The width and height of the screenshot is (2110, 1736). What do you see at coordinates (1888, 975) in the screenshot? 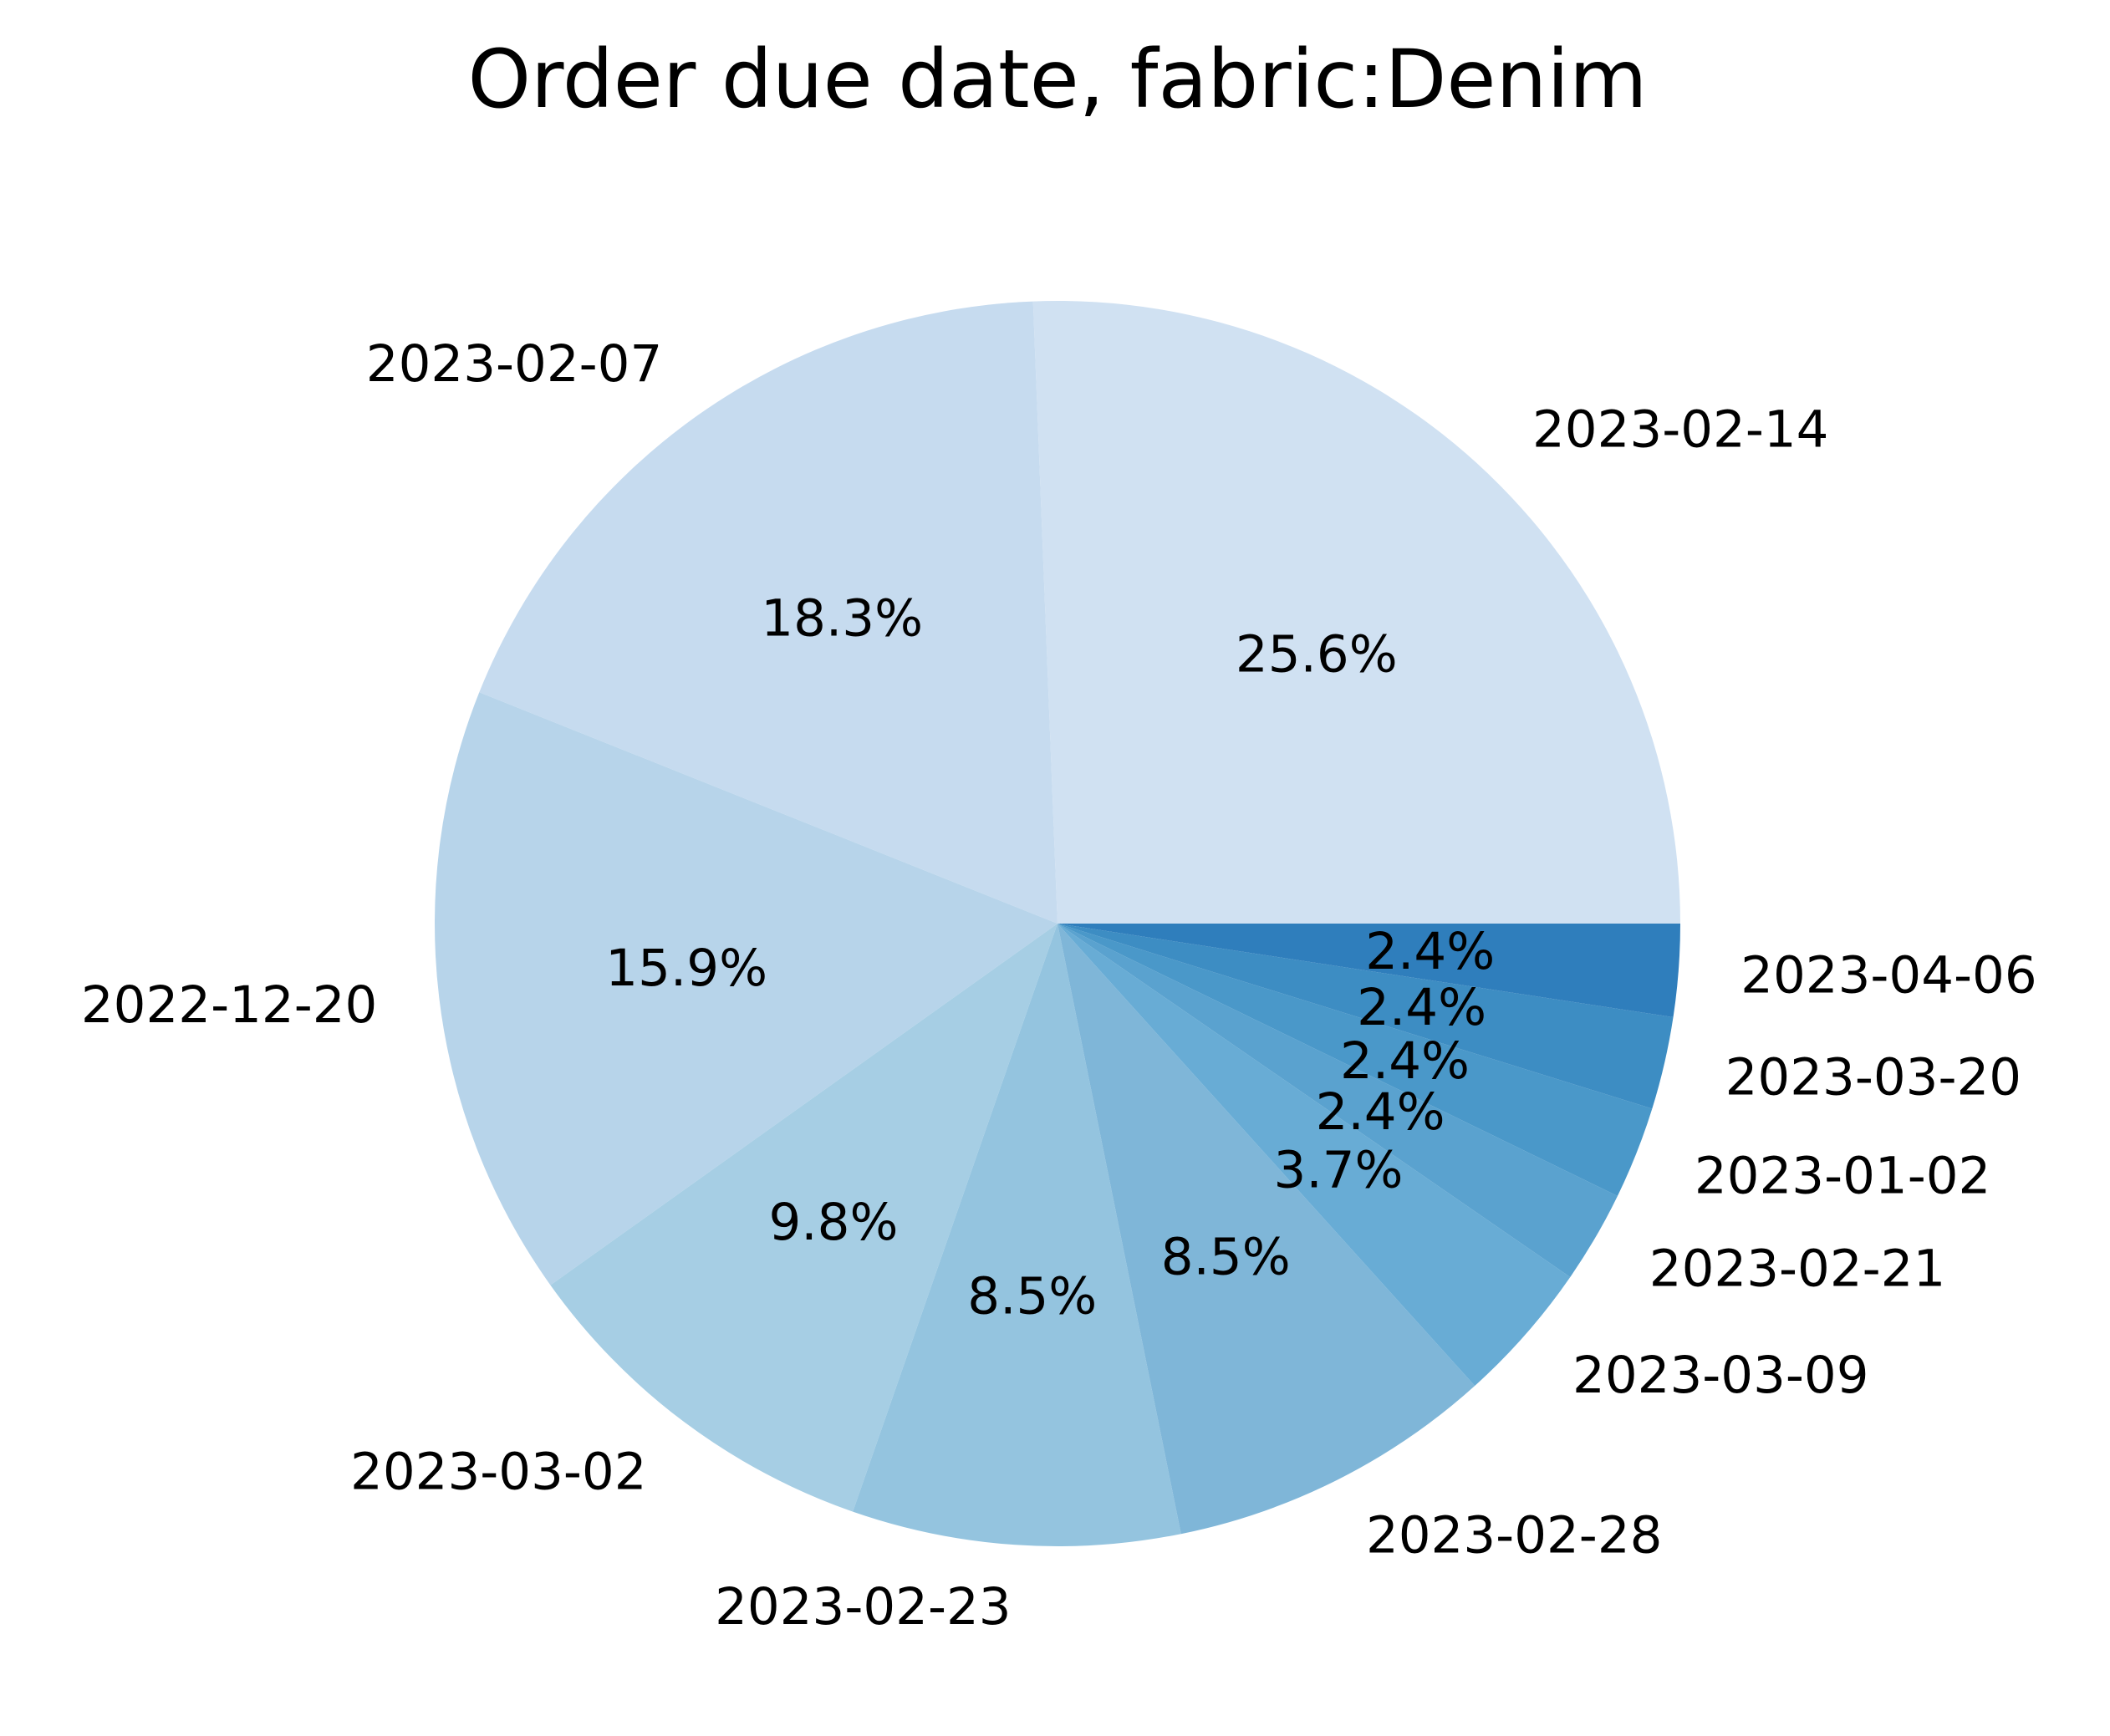
I see `slice-label-2023-04-06: 2023-04-06` at bounding box center [1888, 975].